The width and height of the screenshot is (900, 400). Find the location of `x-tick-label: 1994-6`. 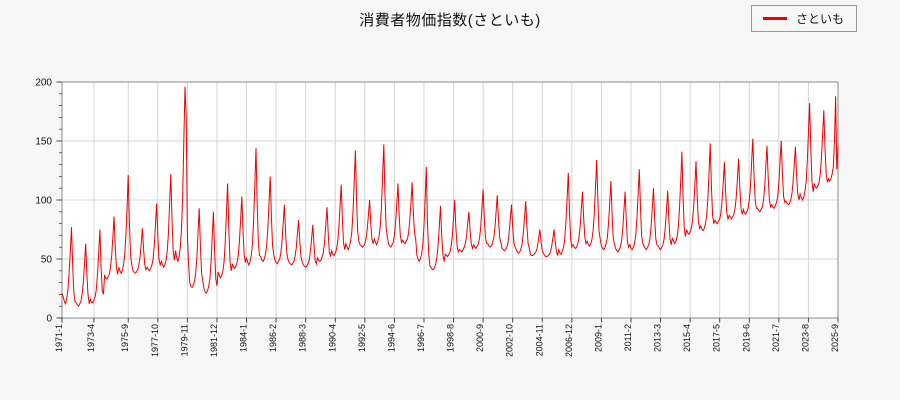

x-tick-label: 1994-6 is located at coordinates (391, 338).